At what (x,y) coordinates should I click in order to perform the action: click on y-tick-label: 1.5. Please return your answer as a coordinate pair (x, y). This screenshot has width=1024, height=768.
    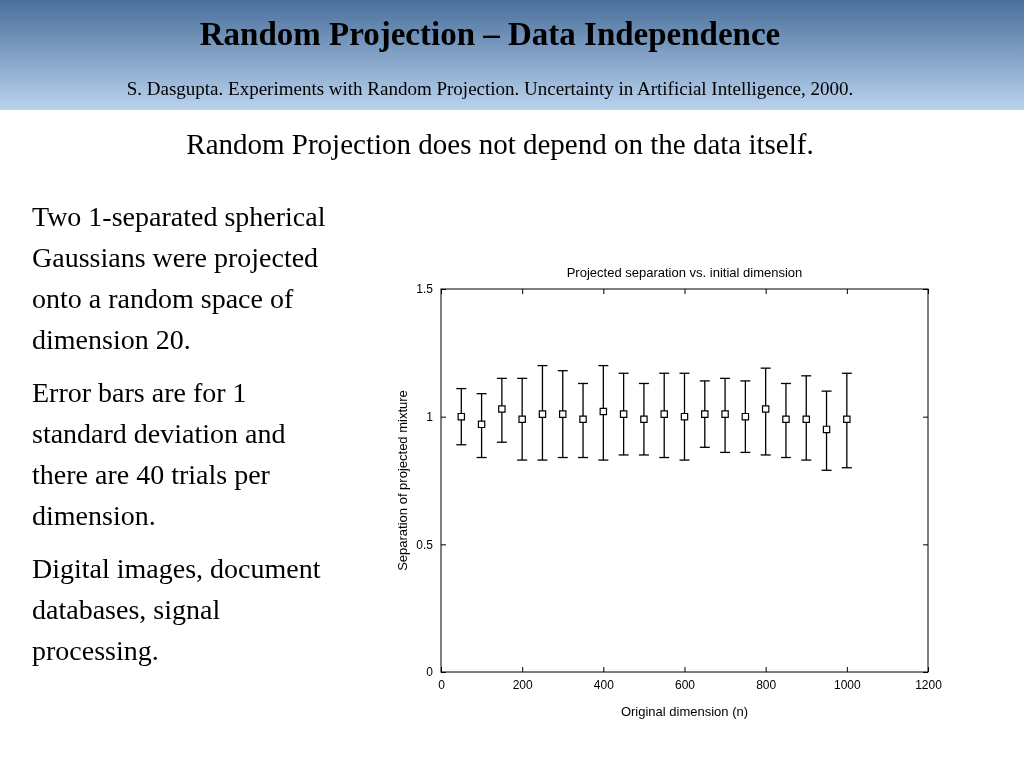
    Looking at the image, I should click on (425, 289).